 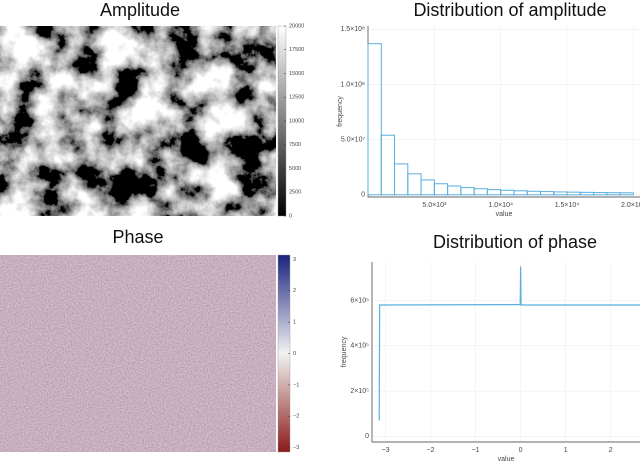 I want to click on x-tick-label: 2, so click(x=611, y=450).